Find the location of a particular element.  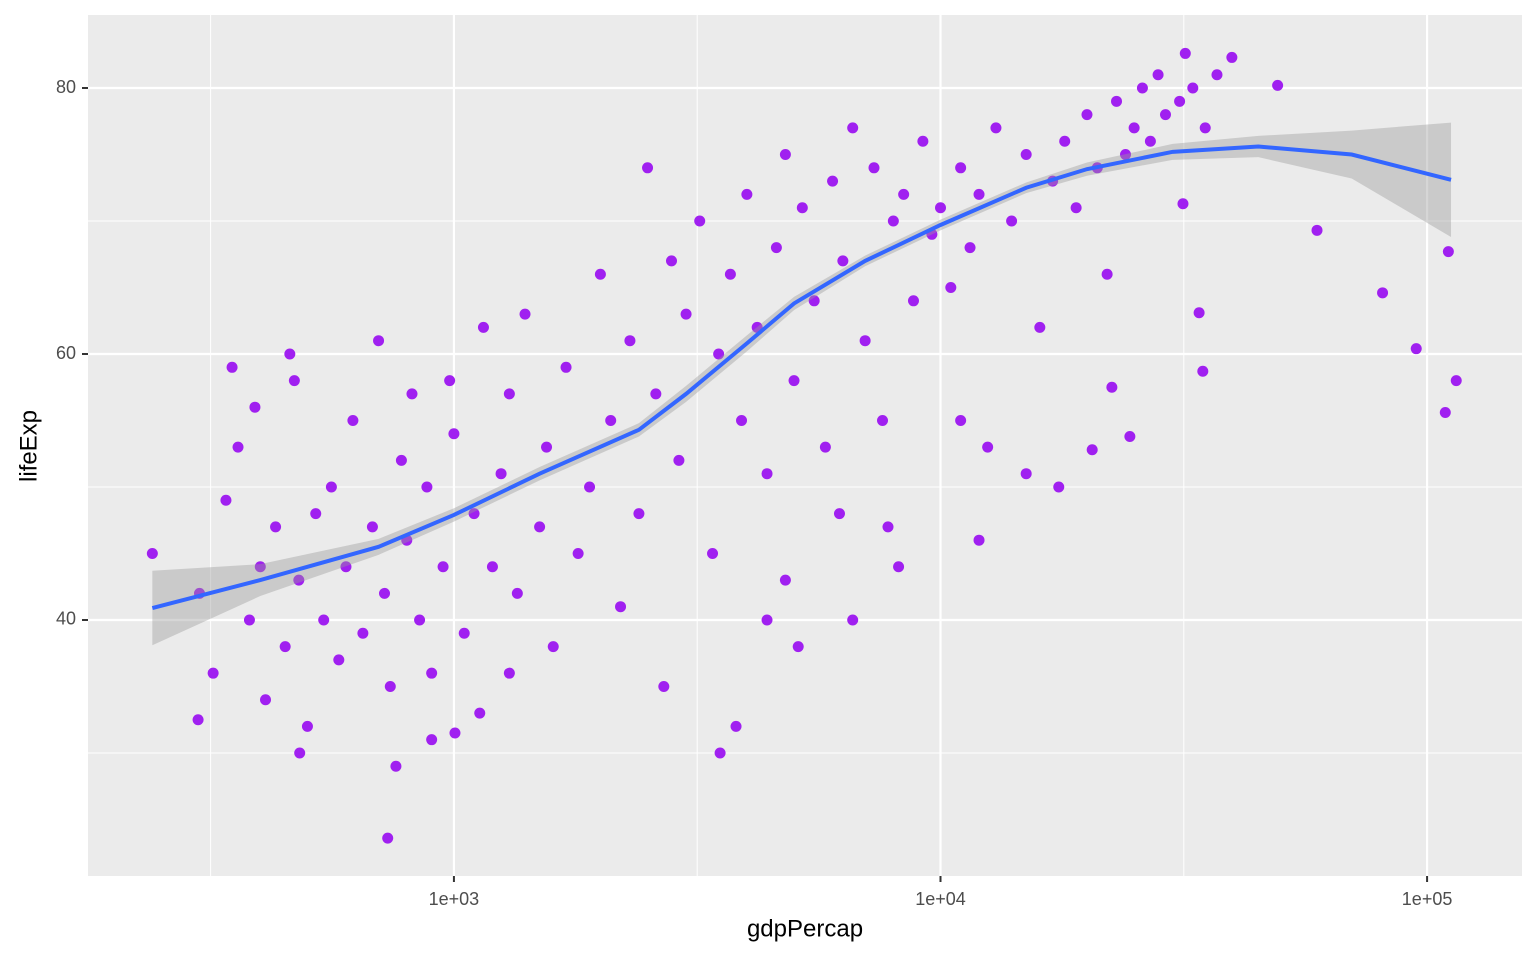

x-tick-label: 1e+05 is located at coordinates (1427, 899).